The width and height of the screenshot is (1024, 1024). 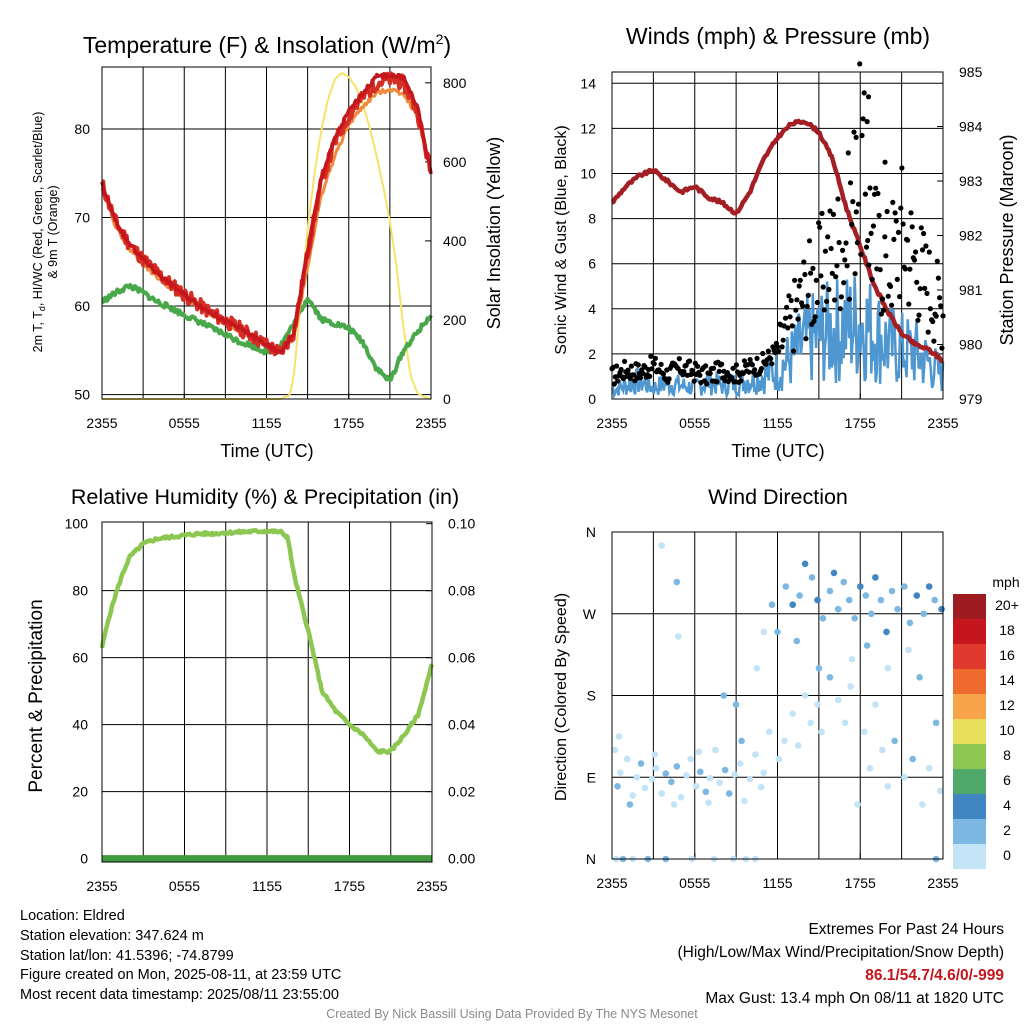 I want to click on humidity-line, so click(x=267, y=641).